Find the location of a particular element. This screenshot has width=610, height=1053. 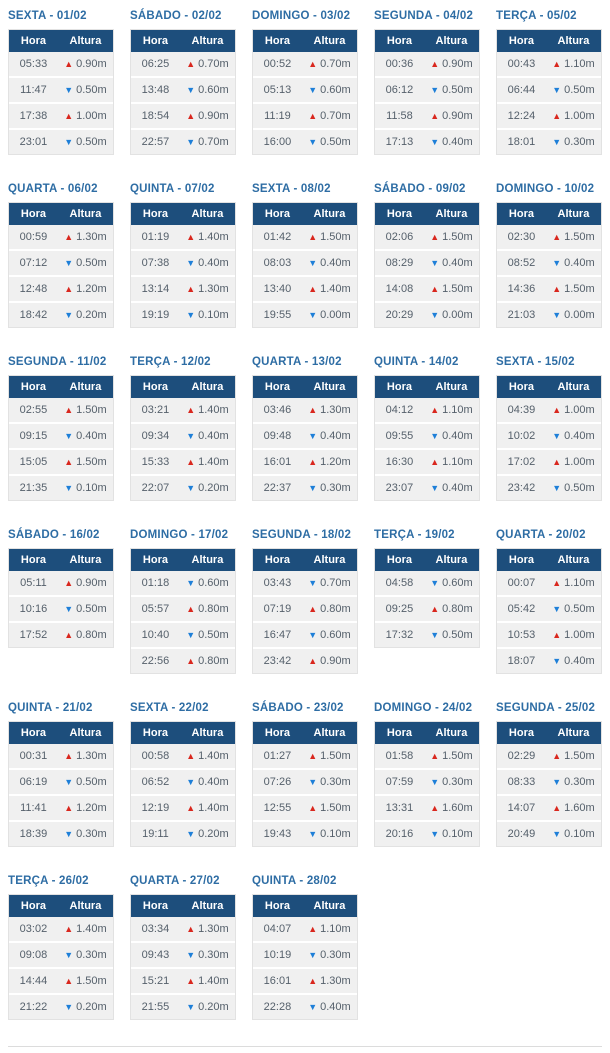

tide-time: 12:24 is located at coordinates (521, 117).